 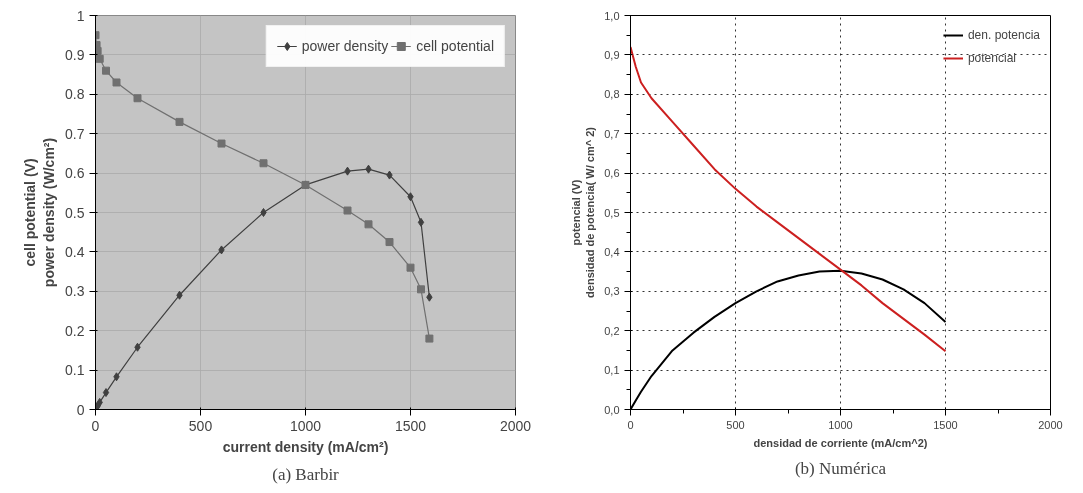 What do you see at coordinates (306, 474) in the screenshot?
I see `text: (a) Barbir` at bounding box center [306, 474].